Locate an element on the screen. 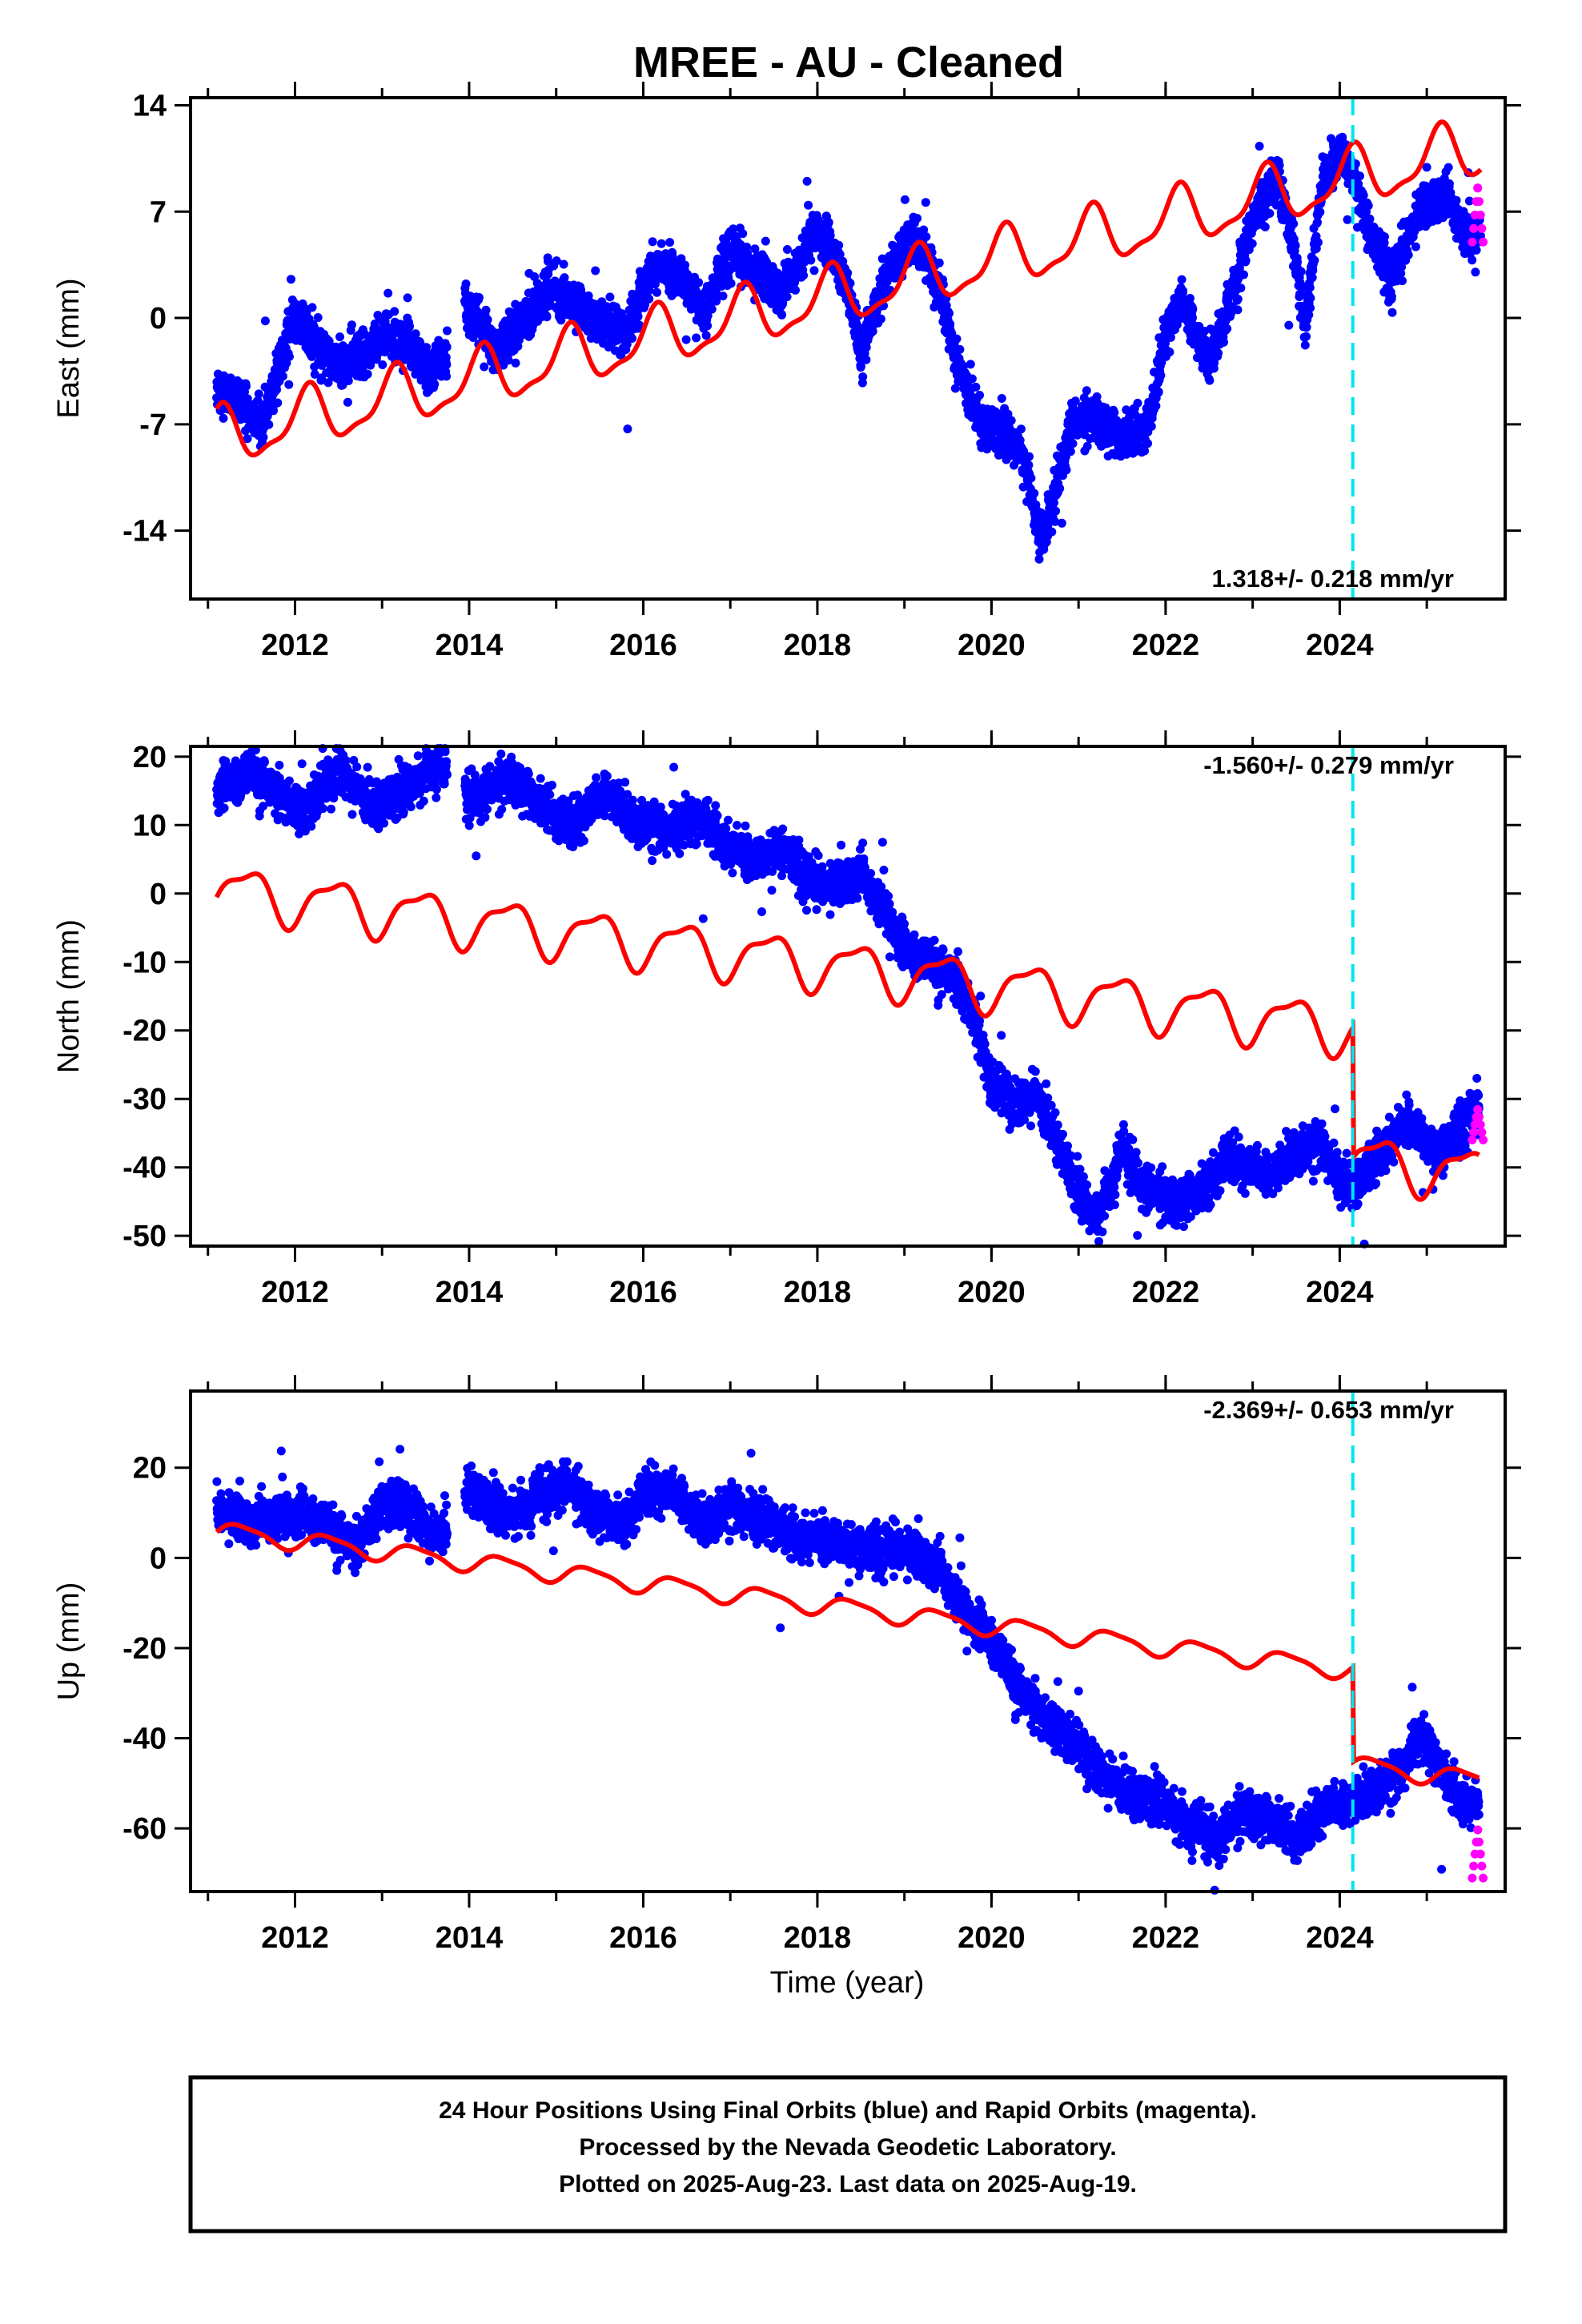  east-x-tick-label: 2016 is located at coordinates (643, 645).